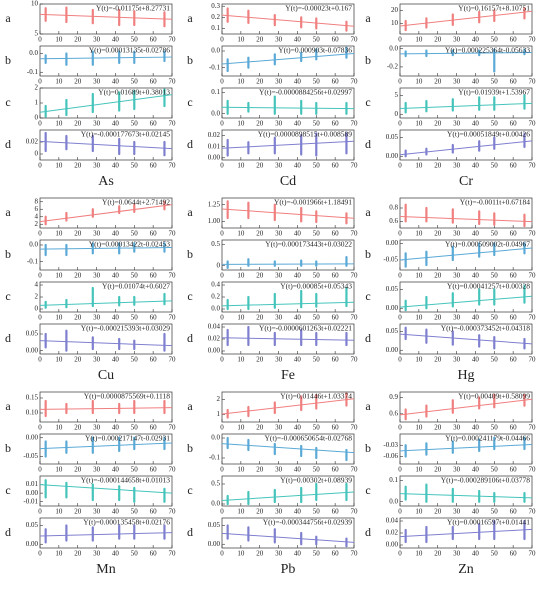 Image resolution: width=550 pixels, height=590 pixels. What do you see at coordinates (318, 8) in the screenshot?
I see `equation: Y(t)=-0.00023t+0.167` at bounding box center [318, 8].